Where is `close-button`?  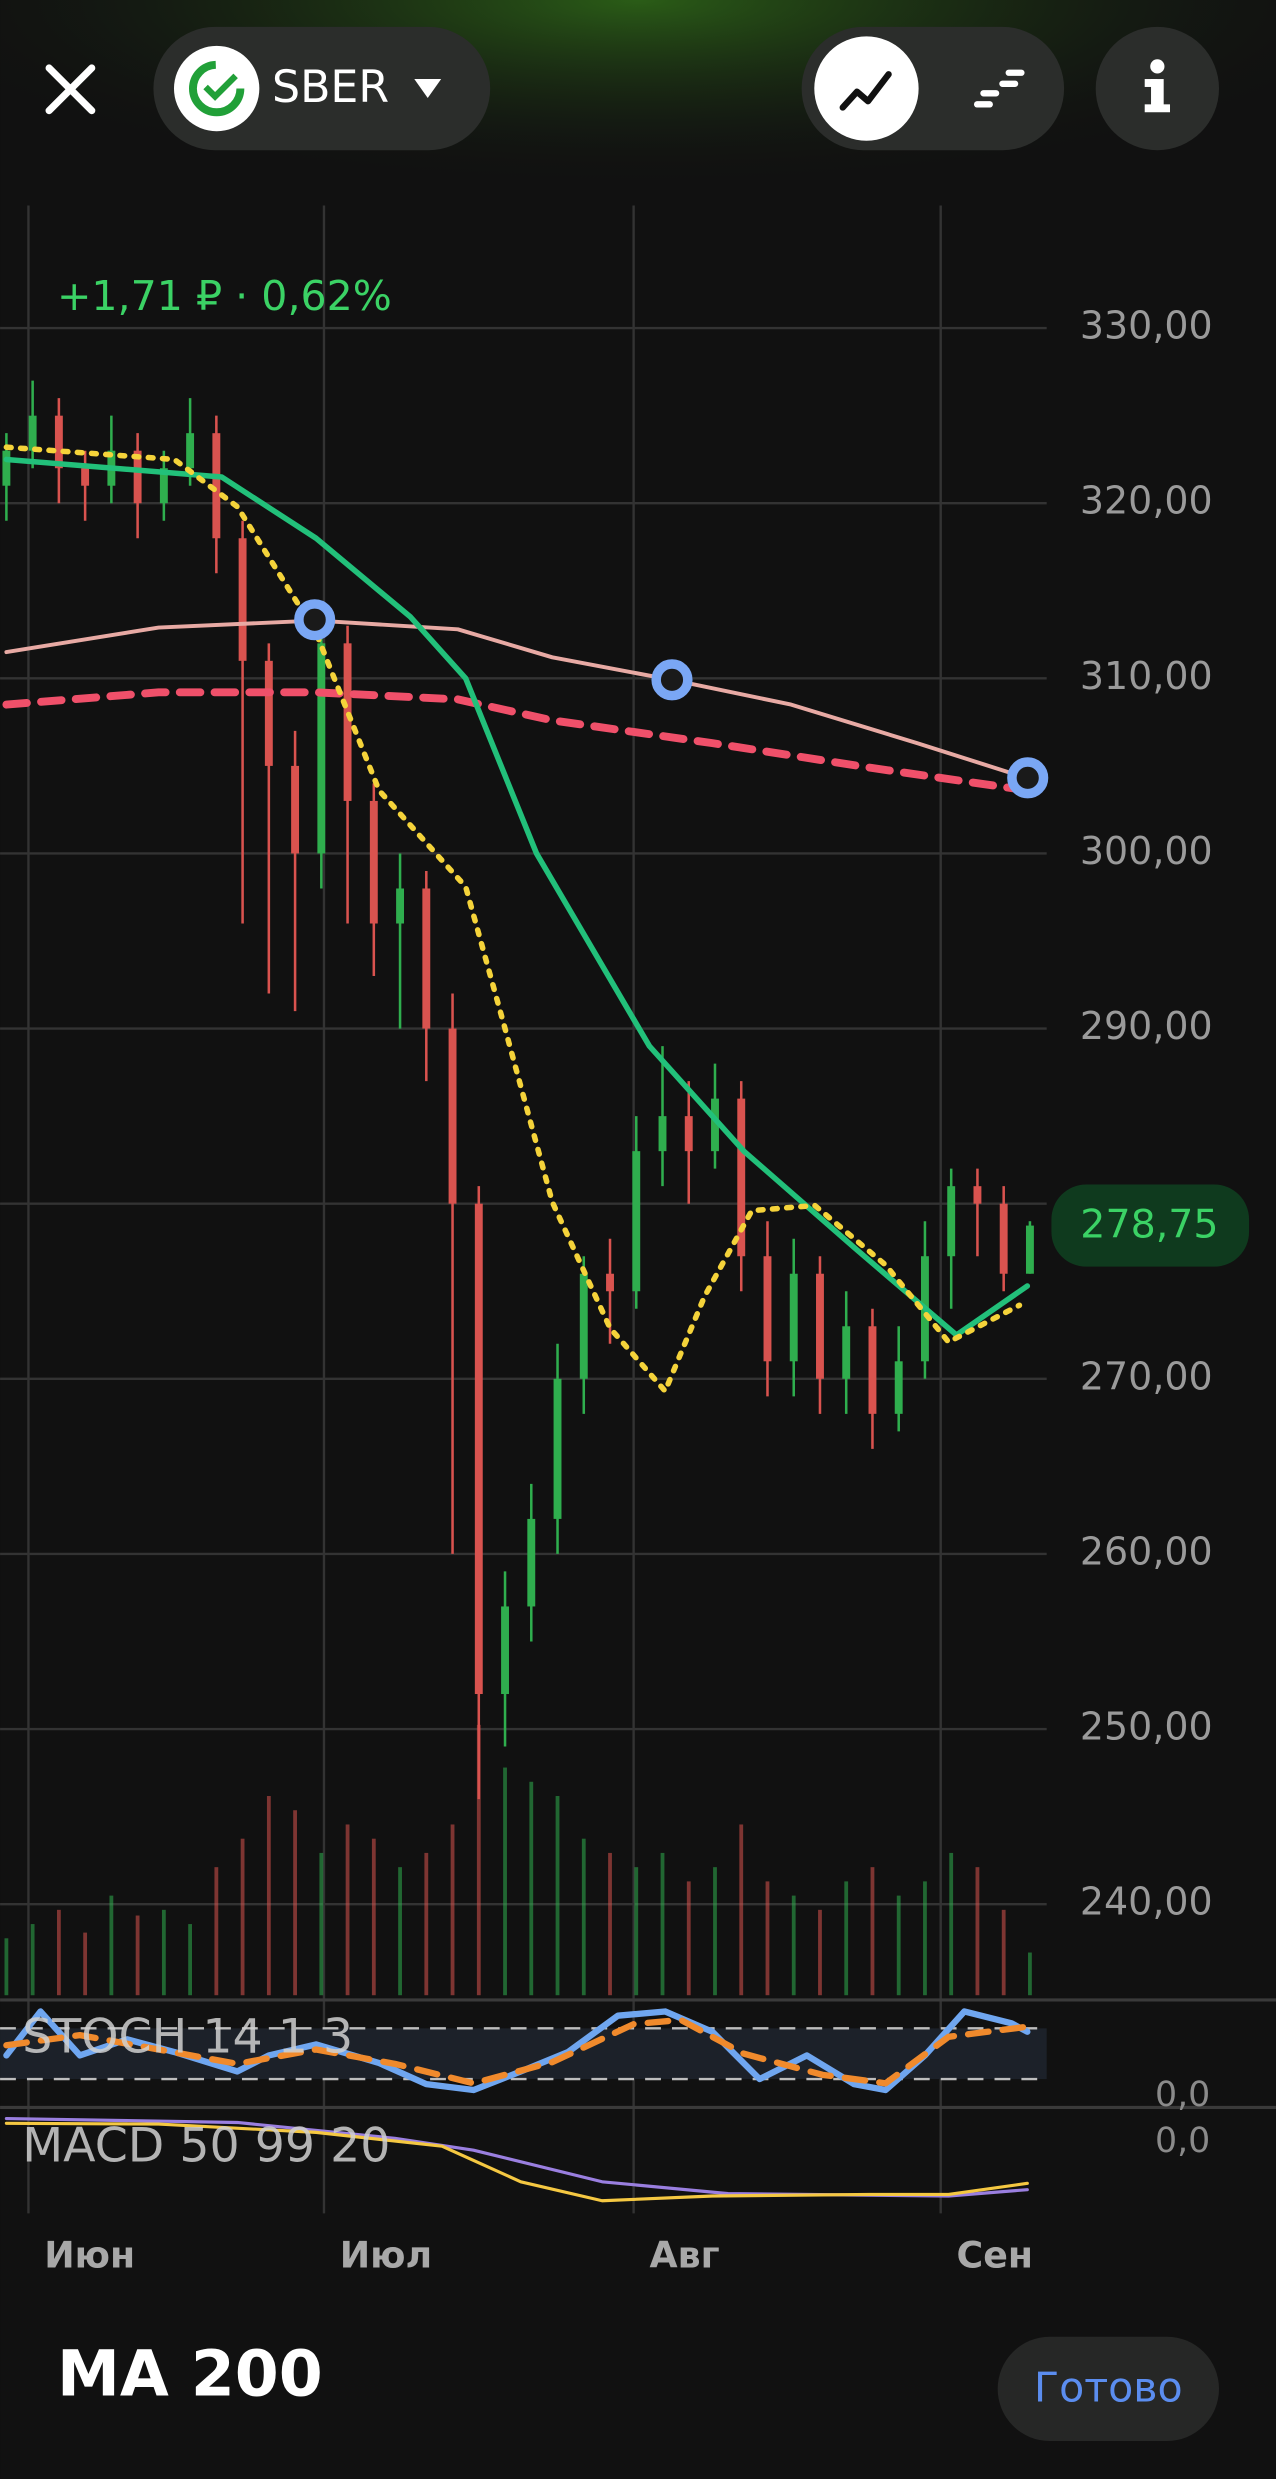
close-button is located at coordinates (70, 89).